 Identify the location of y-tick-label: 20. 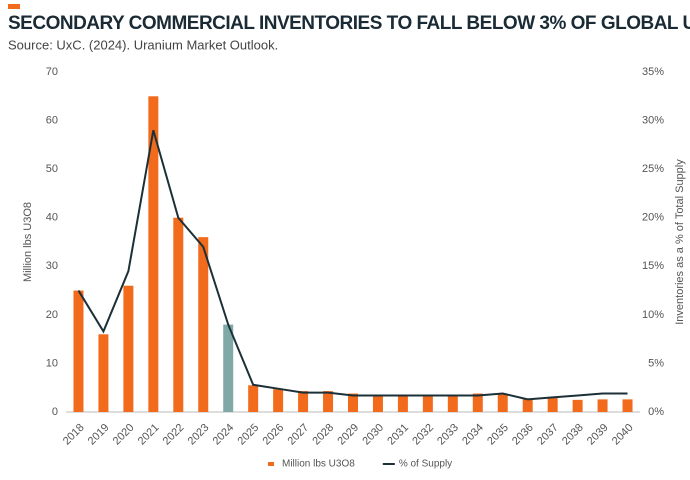
(52, 315).